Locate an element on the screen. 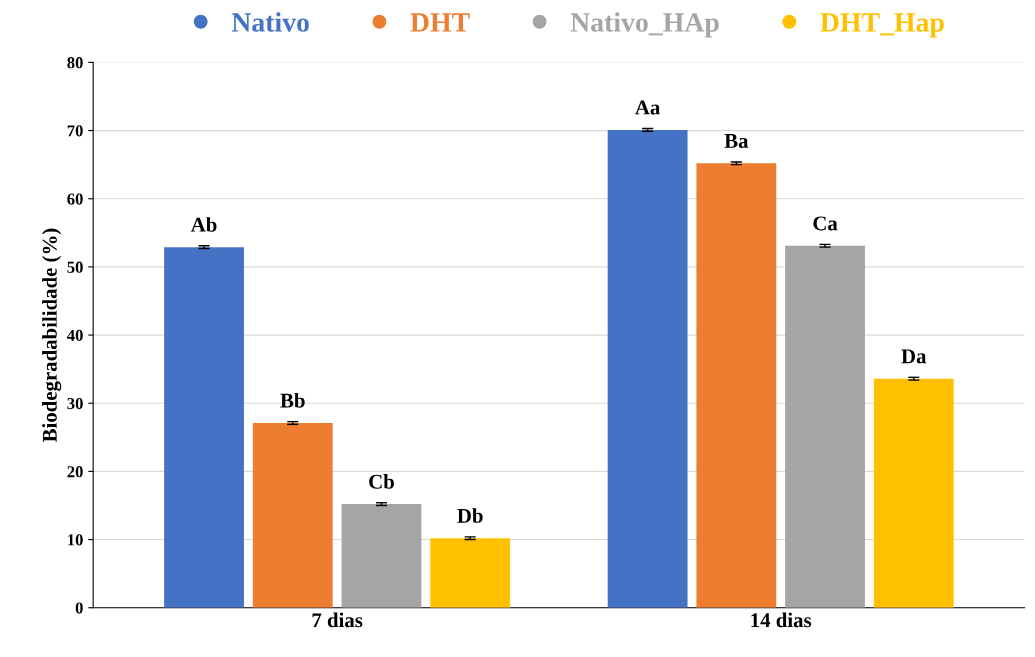  x-tick-label: 14 dias is located at coordinates (781, 620).